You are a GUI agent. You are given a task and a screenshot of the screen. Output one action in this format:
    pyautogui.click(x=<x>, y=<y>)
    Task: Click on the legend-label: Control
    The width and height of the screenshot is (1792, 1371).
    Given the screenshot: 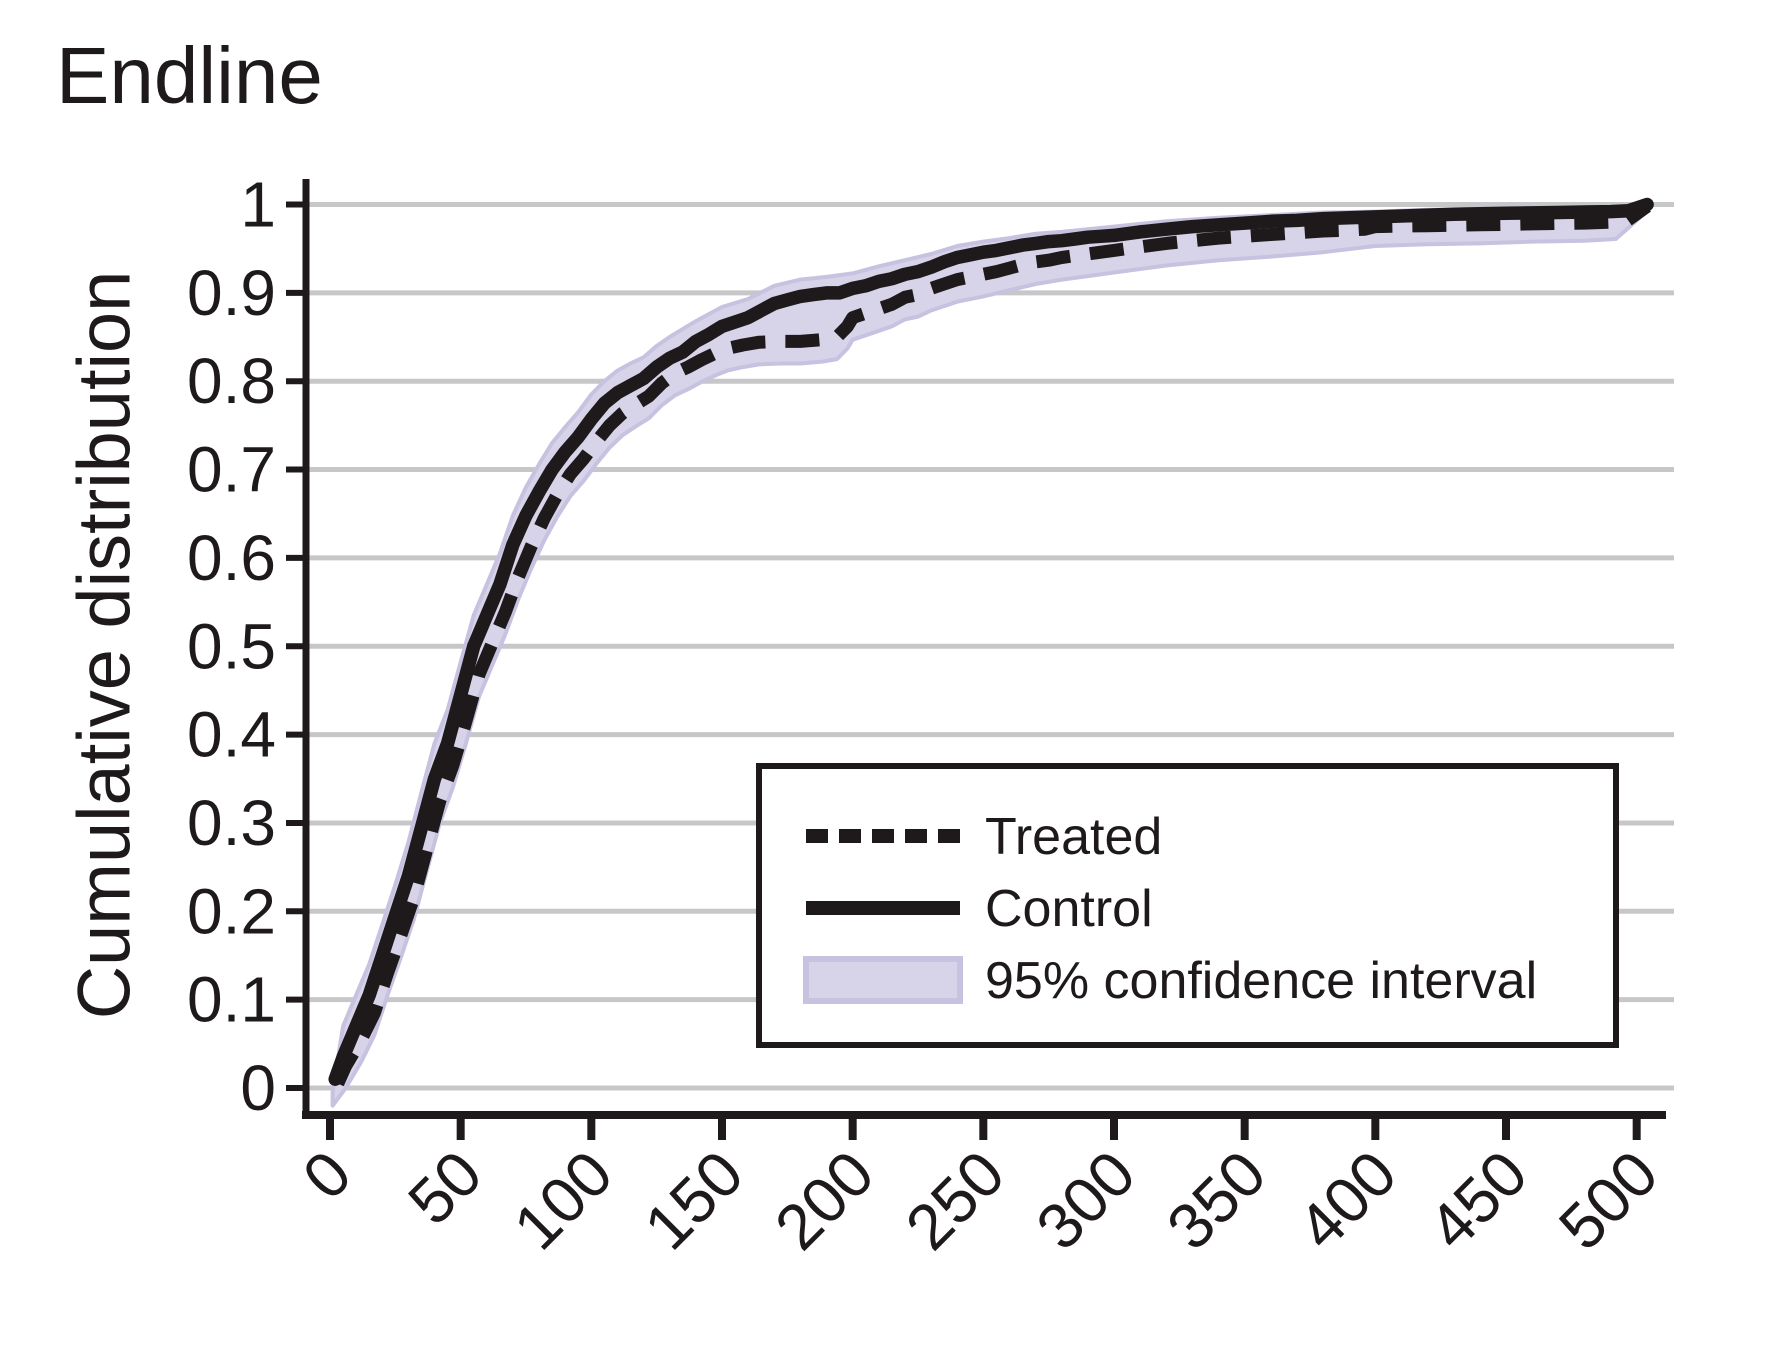 What is the action you would take?
    pyautogui.click(x=1069, y=909)
    